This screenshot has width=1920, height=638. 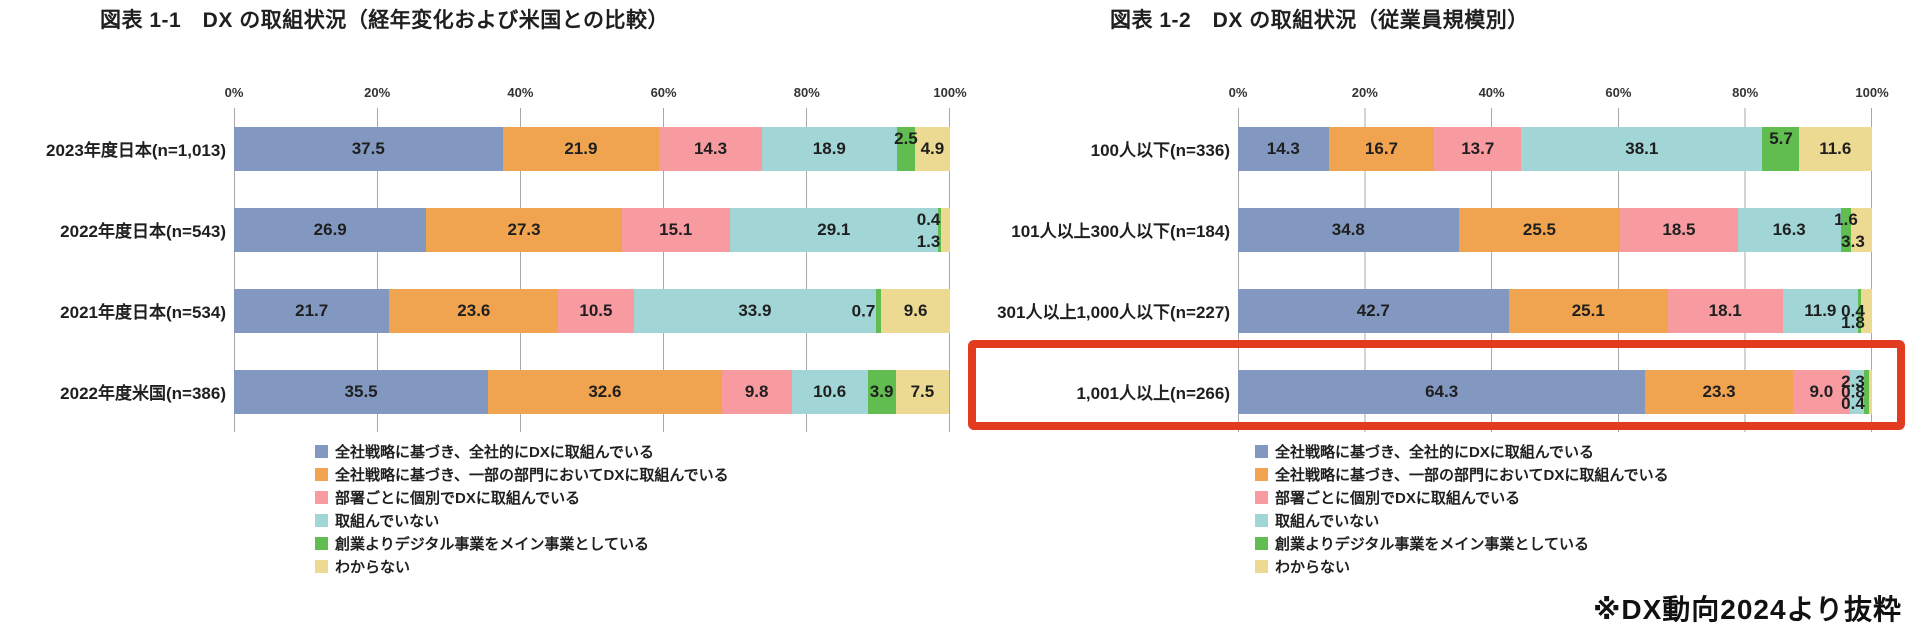 I want to click on bar-segment: 10.5, so click(x=596, y=310).